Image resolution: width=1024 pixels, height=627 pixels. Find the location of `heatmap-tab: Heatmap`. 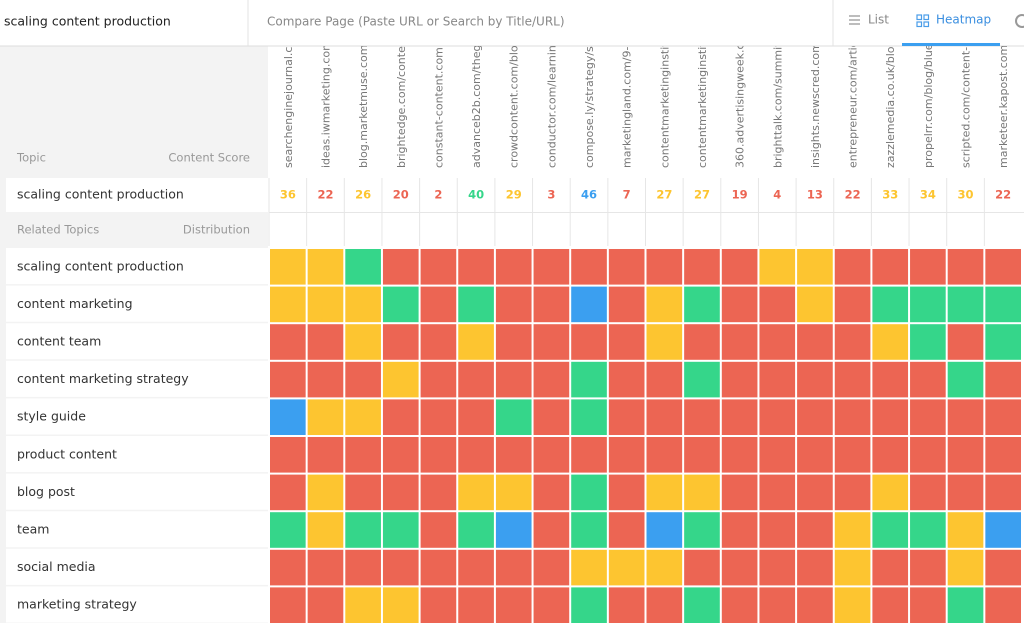

heatmap-tab: Heatmap is located at coordinates (963, 20).